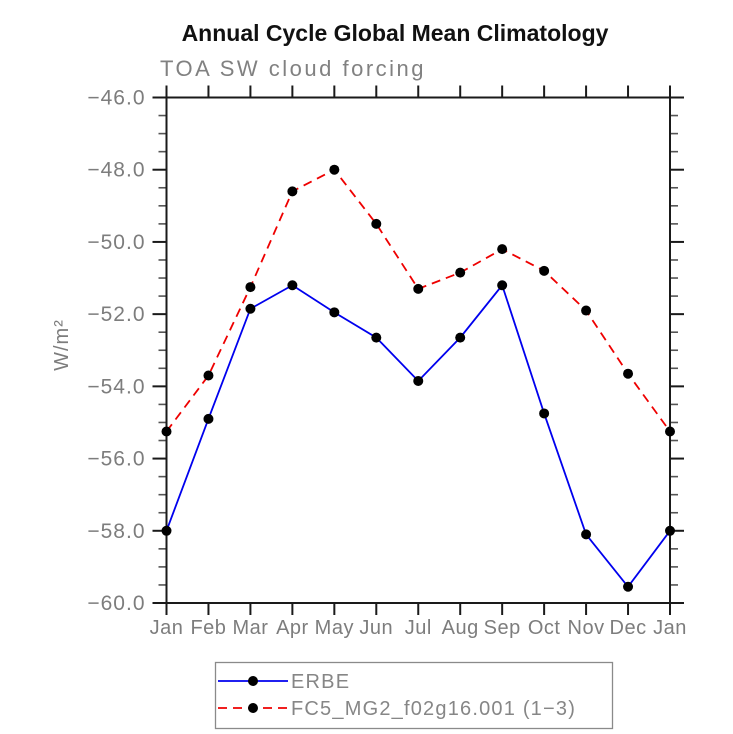 Image resolution: width=733 pixels, height=734 pixels. Describe the element at coordinates (116, 170) in the screenshot. I see `y-tick-label: −48.0` at that location.